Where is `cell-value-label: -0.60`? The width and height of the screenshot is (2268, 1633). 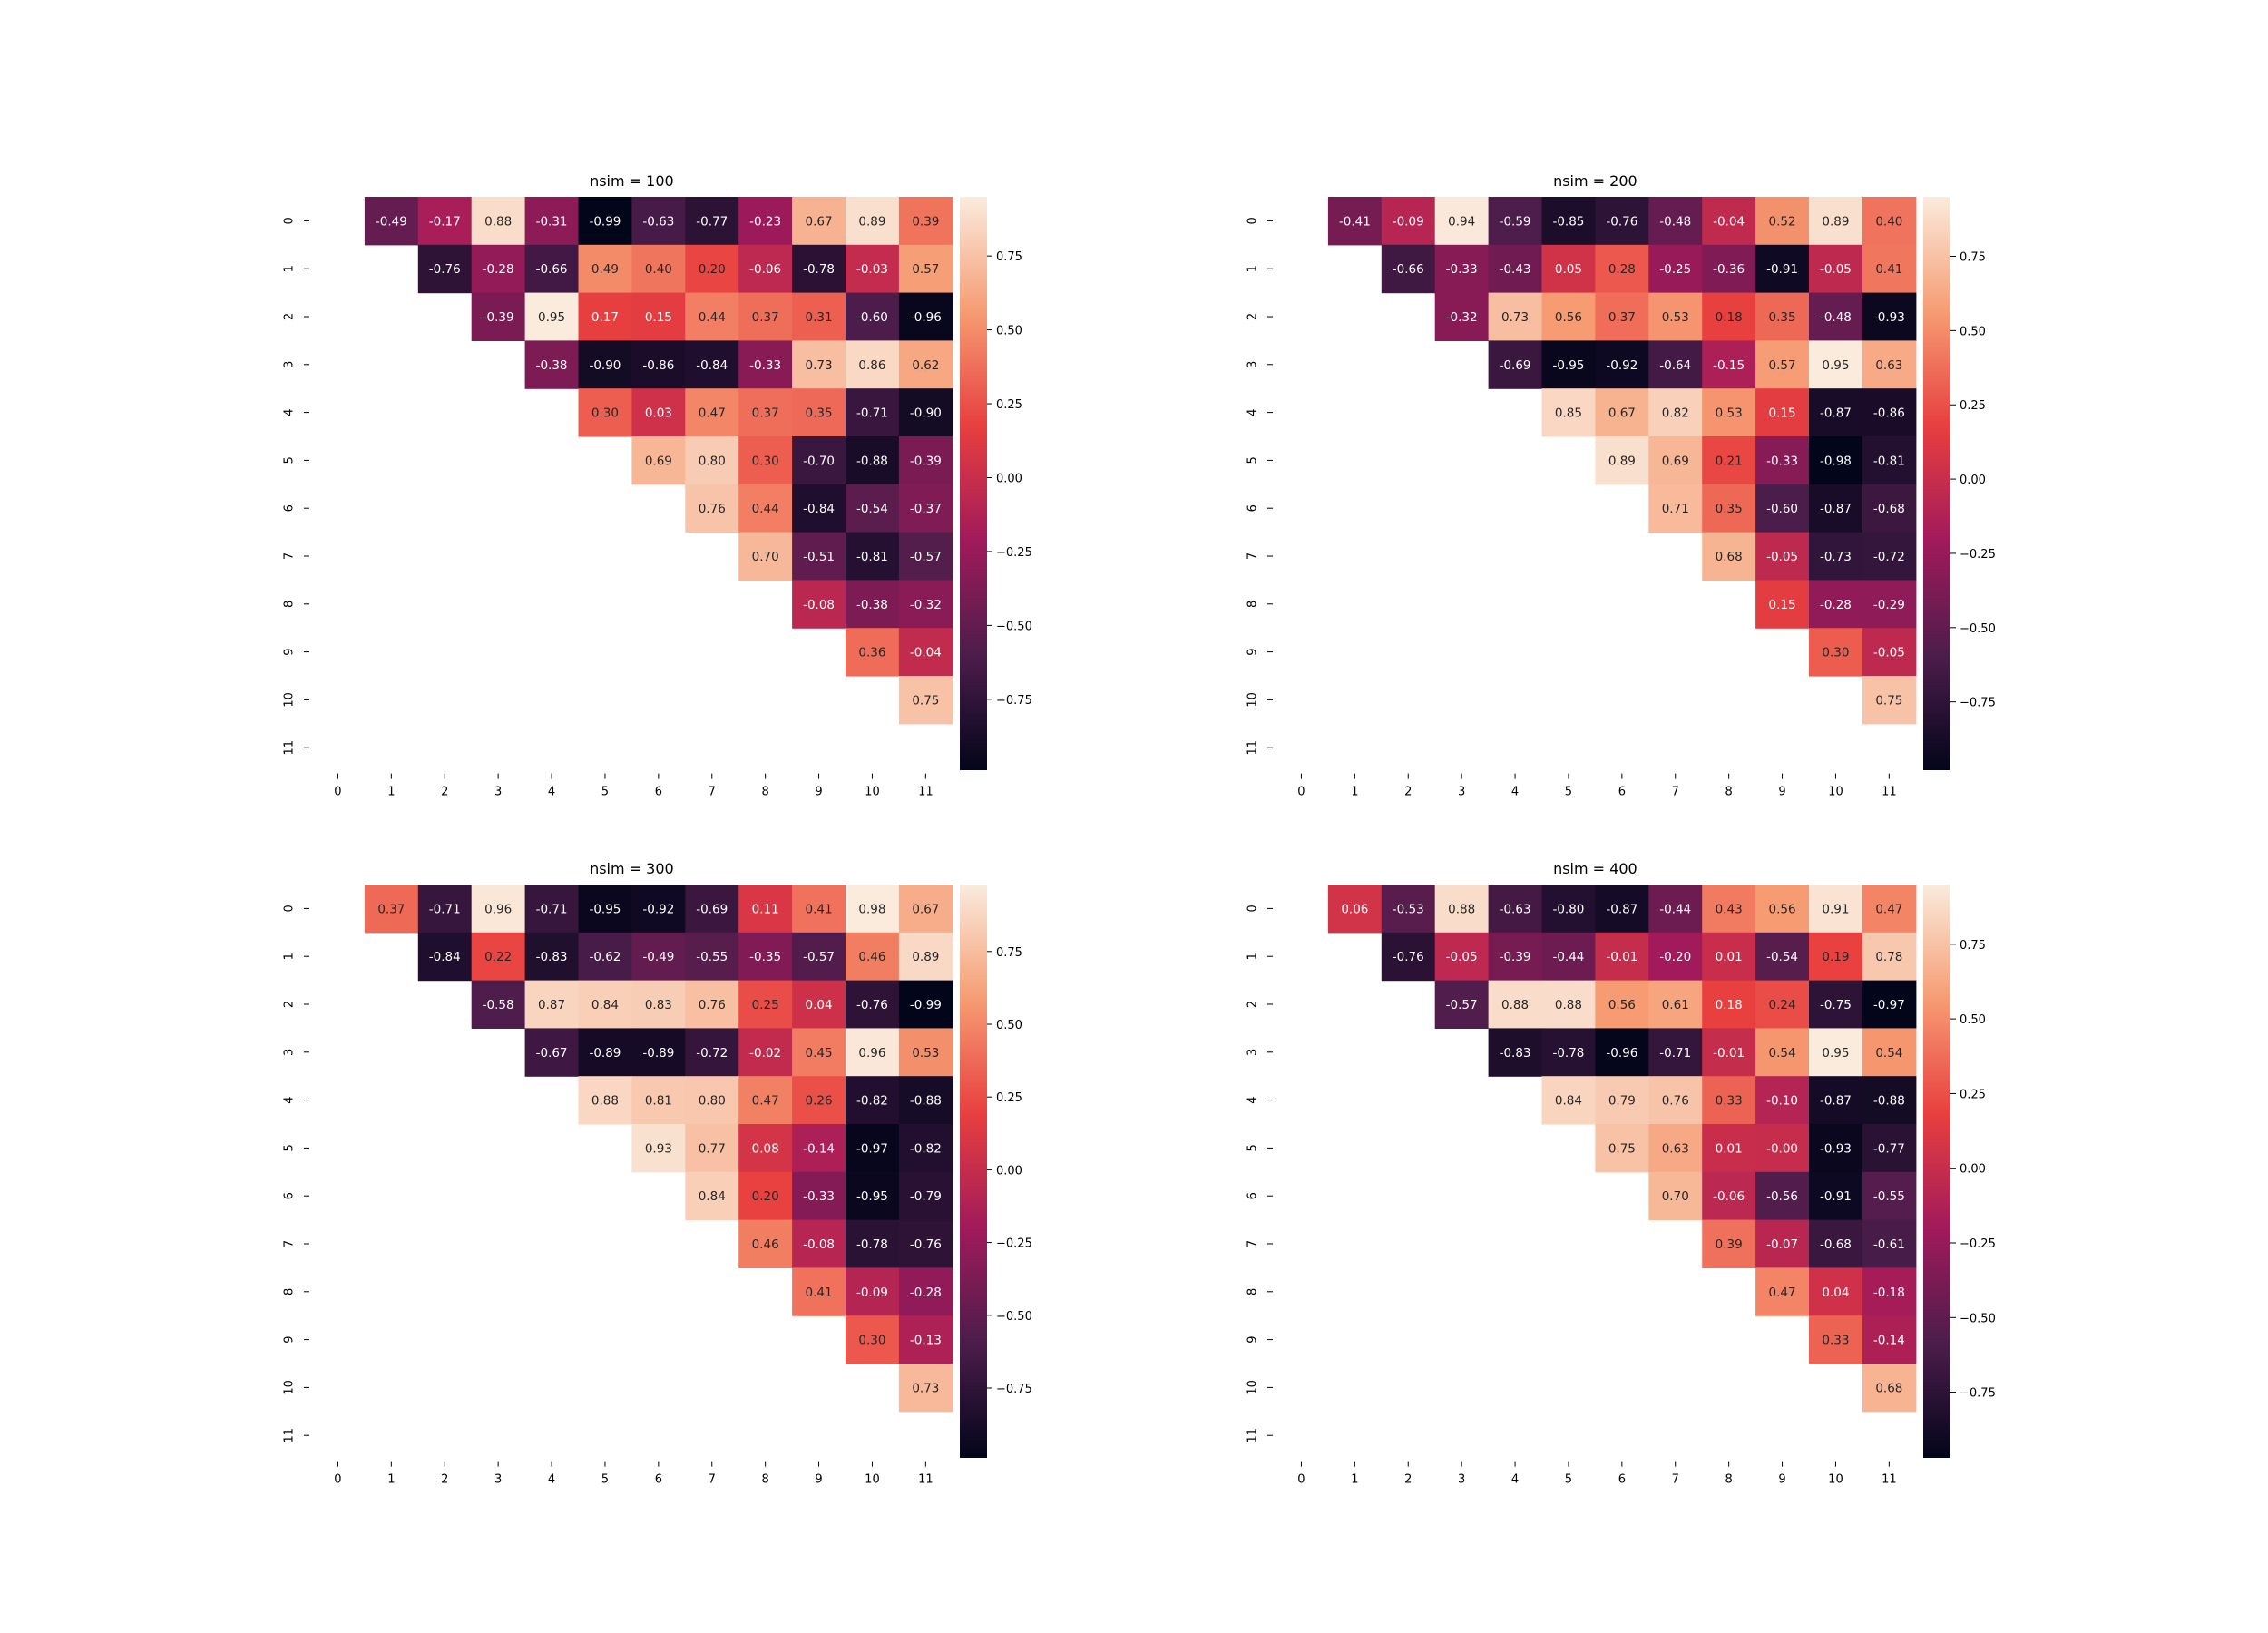
cell-value-label: -0.60 is located at coordinates (1782, 509).